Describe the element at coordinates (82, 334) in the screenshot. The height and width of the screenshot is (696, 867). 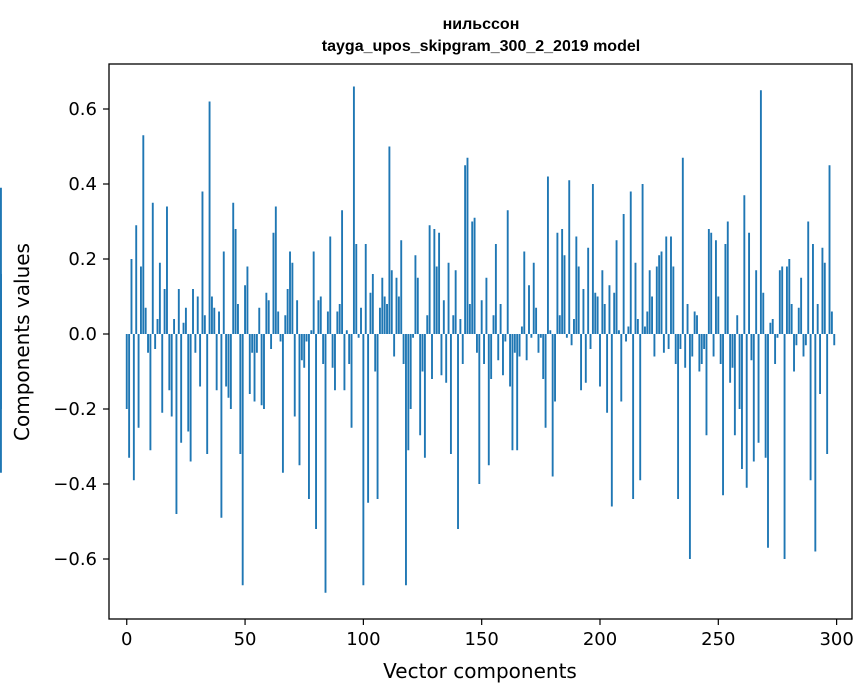
I see `y-tick-label: 0.0` at that location.